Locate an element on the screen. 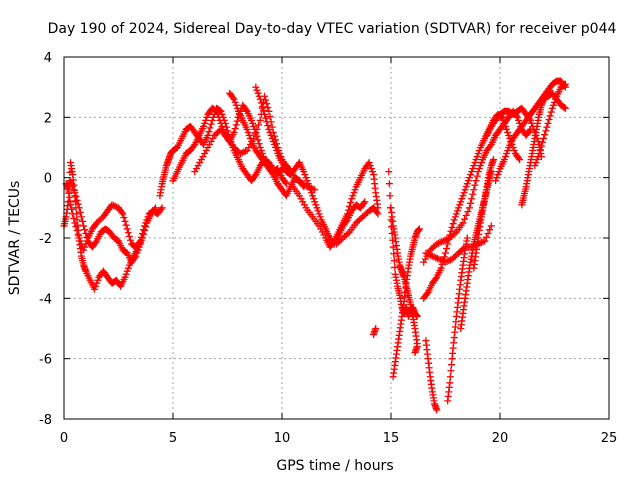 Image resolution: width=640 pixels, height=480 pixels. y-tick-label: -4 is located at coordinates (45, 299).